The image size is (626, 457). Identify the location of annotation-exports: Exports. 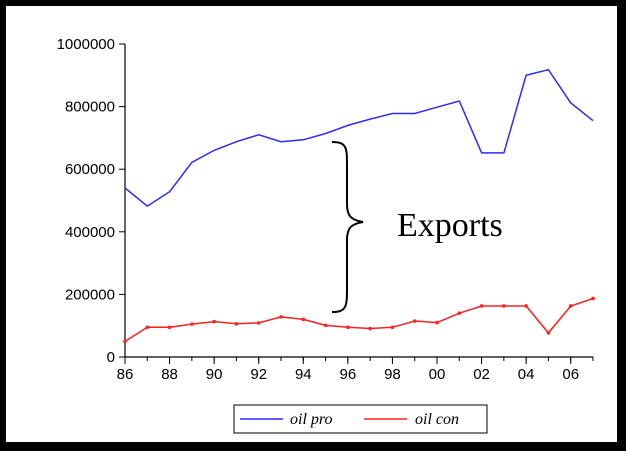
(450, 225).